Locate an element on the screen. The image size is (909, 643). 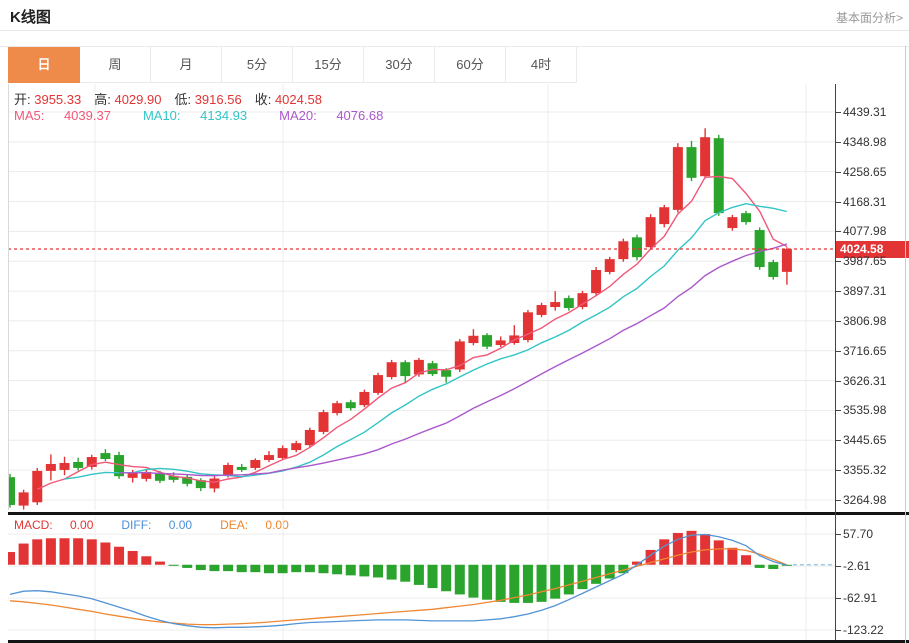
y-axis-label: 3806.98 is located at coordinates (865, 320).